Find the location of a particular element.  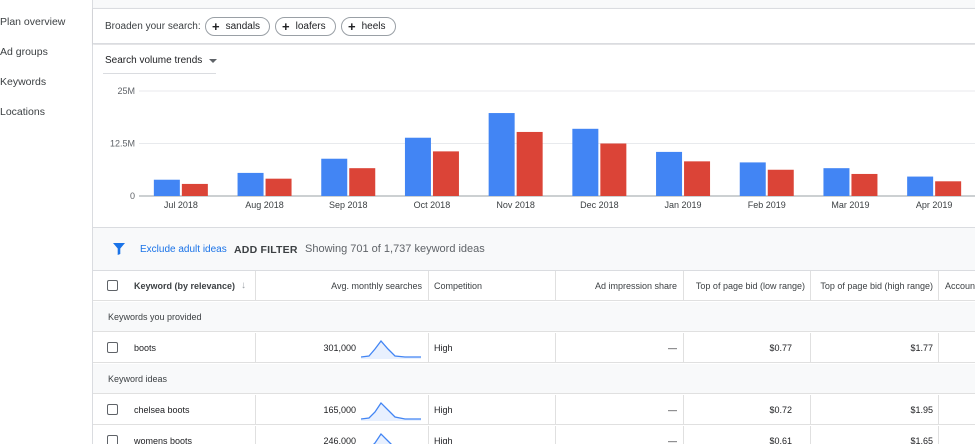

nav-item-keywords: Keywords is located at coordinates (23, 82).